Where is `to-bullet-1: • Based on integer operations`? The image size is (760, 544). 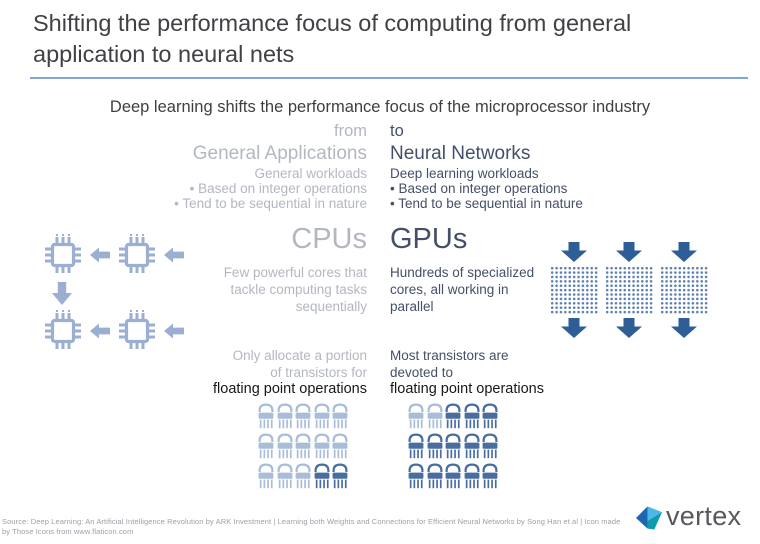
to-bullet-1: • Based on integer operations is located at coordinates (479, 189).